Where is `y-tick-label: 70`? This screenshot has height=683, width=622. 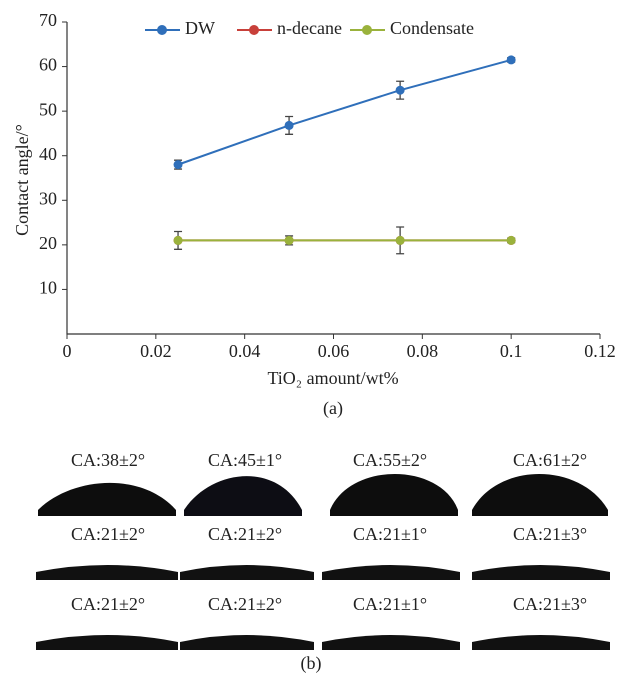
y-tick-label: 70 is located at coordinates (48, 20).